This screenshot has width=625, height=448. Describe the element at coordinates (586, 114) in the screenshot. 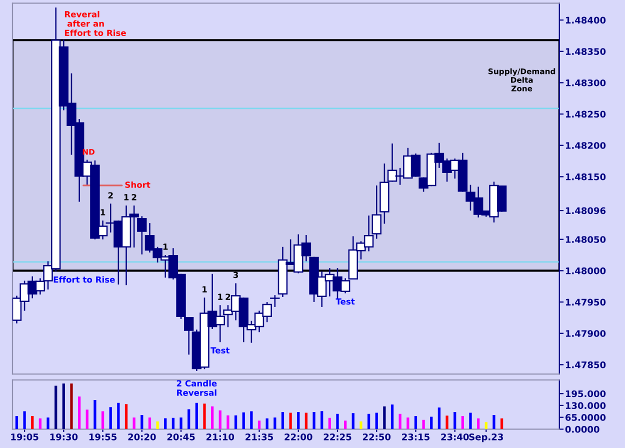

I see `y-tick-label: 1.48250` at that location.